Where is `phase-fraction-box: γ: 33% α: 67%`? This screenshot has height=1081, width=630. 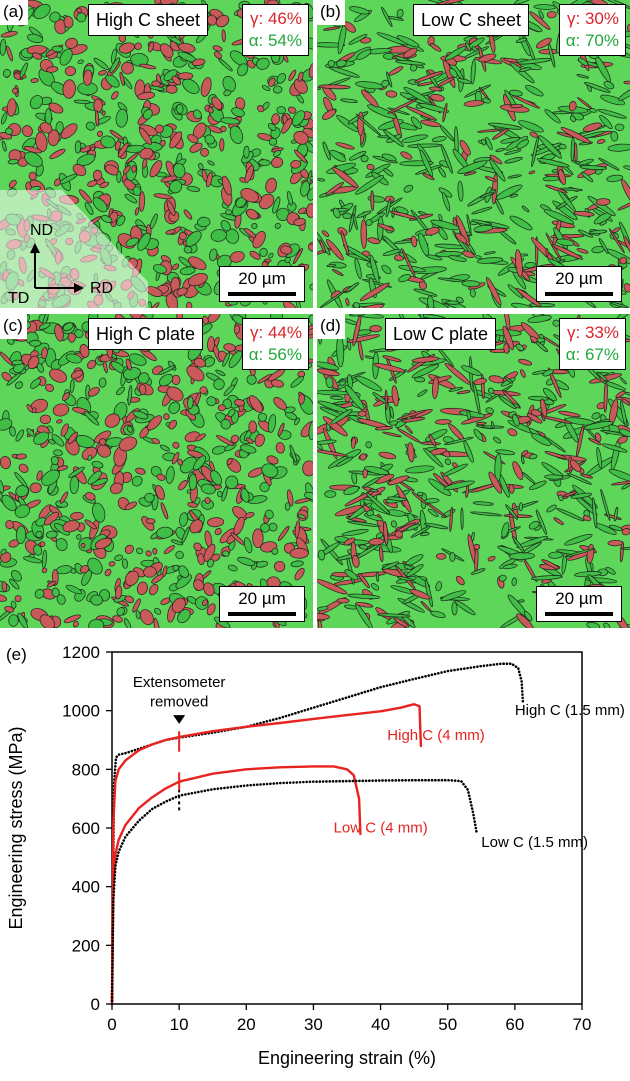
phase-fraction-box: γ: 33% α: 67% is located at coordinates (592, 344).